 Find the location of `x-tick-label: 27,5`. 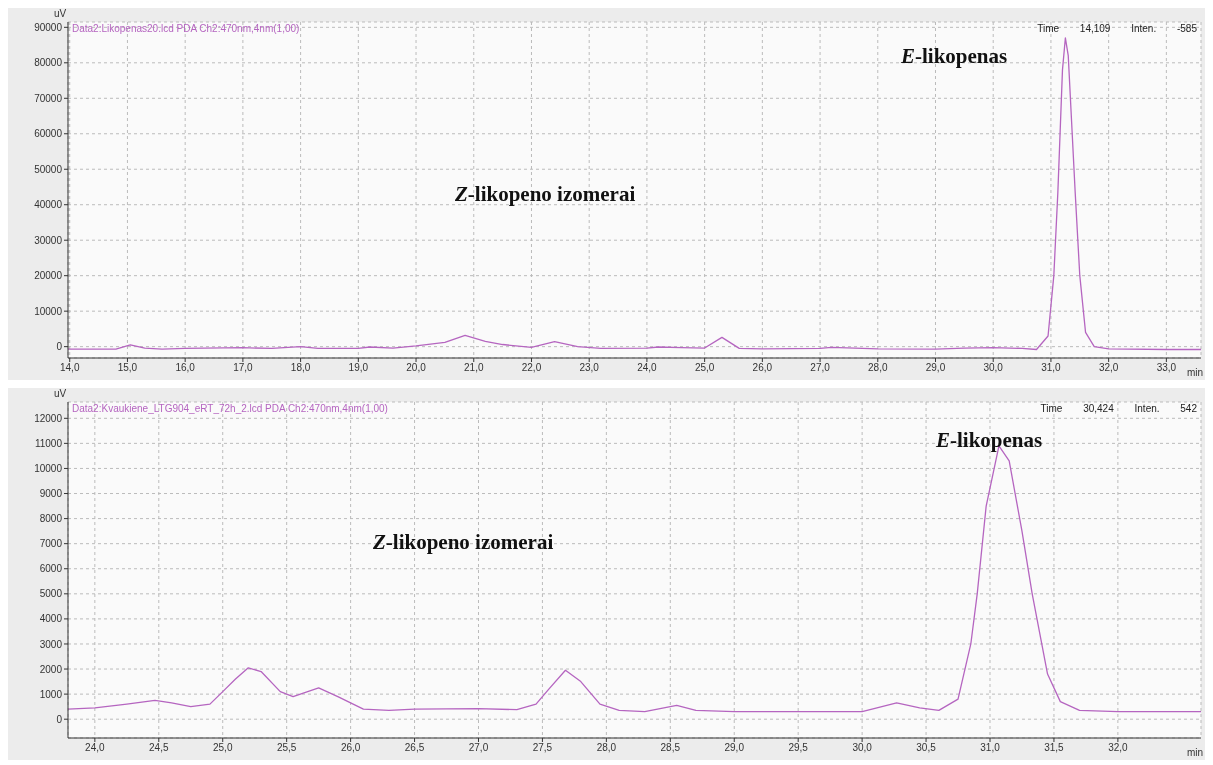

x-tick-label: 27,5 is located at coordinates (542, 748).